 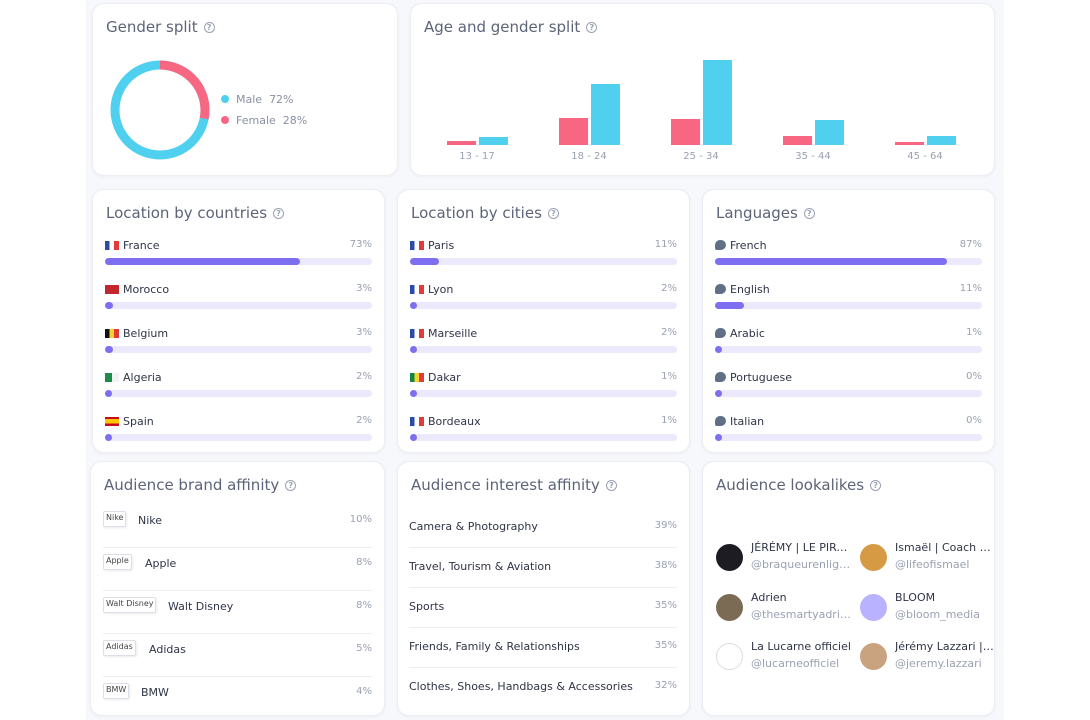 What do you see at coordinates (784, 607) in the screenshot?
I see `lookalike-account: Adrien @thesmartyadrien` at bounding box center [784, 607].